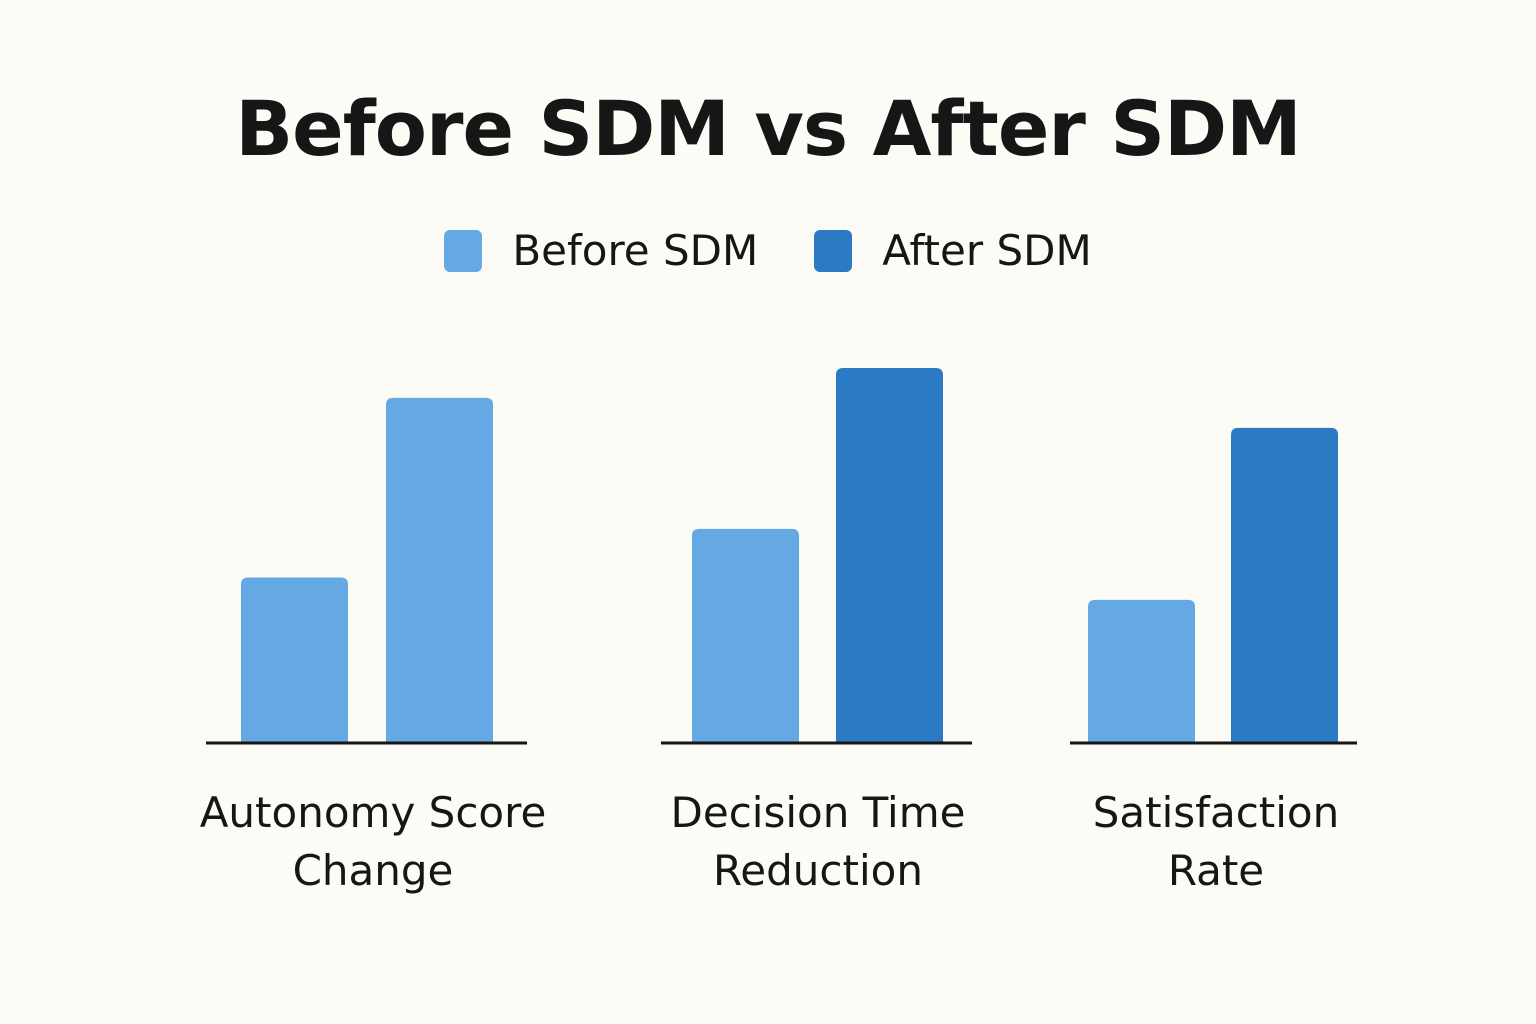 Image resolution: width=1536 pixels, height=1024 pixels. Describe the element at coordinates (635, 250) in the screenshot. I see `legend-label-before: Before SDM` at that location.